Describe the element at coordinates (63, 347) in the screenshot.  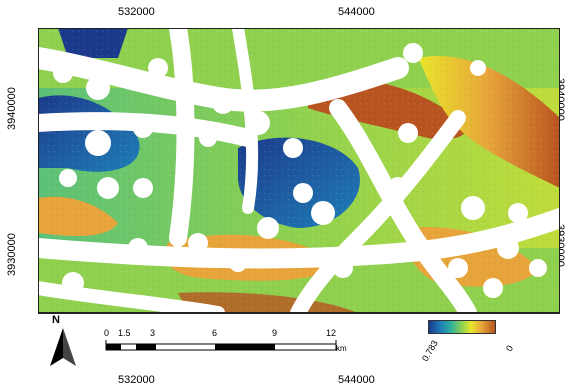
I see `north-arrow-icon` at that location.